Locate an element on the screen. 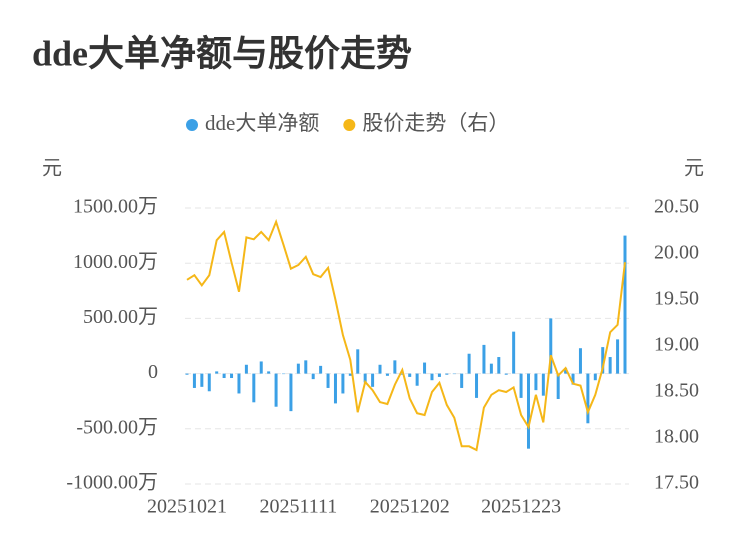 The image size is (750, 558). x-tick-label: 20251202 is located at coordinates (410, 507).